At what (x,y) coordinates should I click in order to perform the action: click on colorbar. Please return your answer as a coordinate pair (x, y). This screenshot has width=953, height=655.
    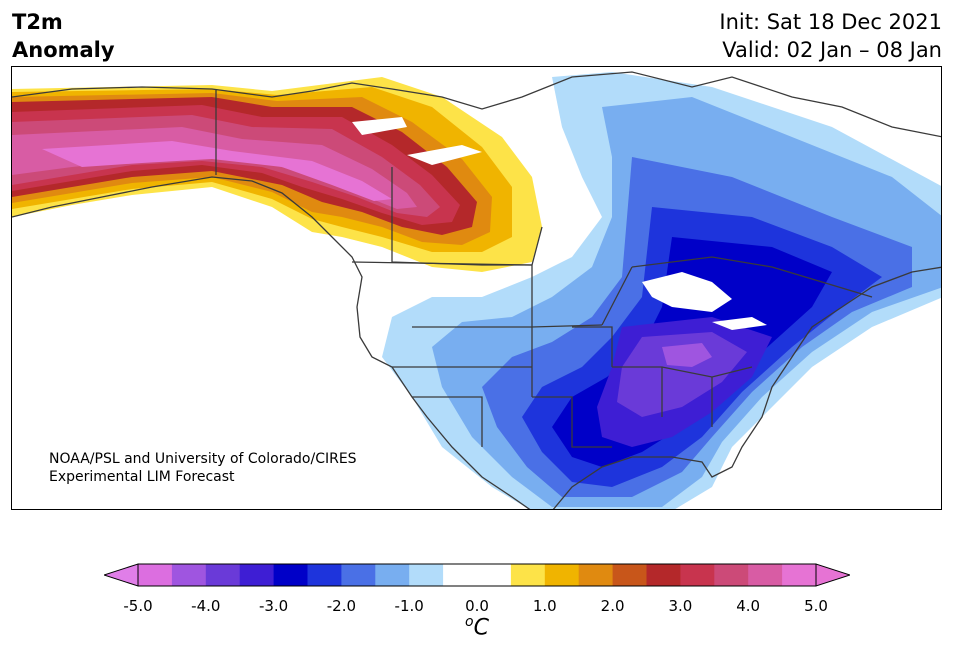
    Looking at the image, I should click on (477, 575).